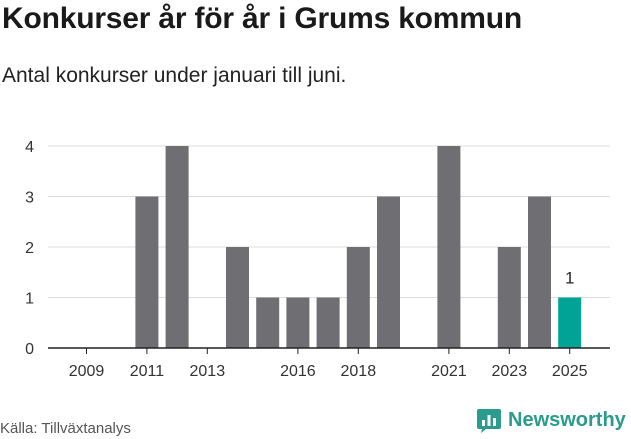 The width and height of the screenshot is (631, 439). What do you see at coordinates (489, 421) in the screenshot?
I see `bar-chart-logo-icon` at bounding box center [489, 421].